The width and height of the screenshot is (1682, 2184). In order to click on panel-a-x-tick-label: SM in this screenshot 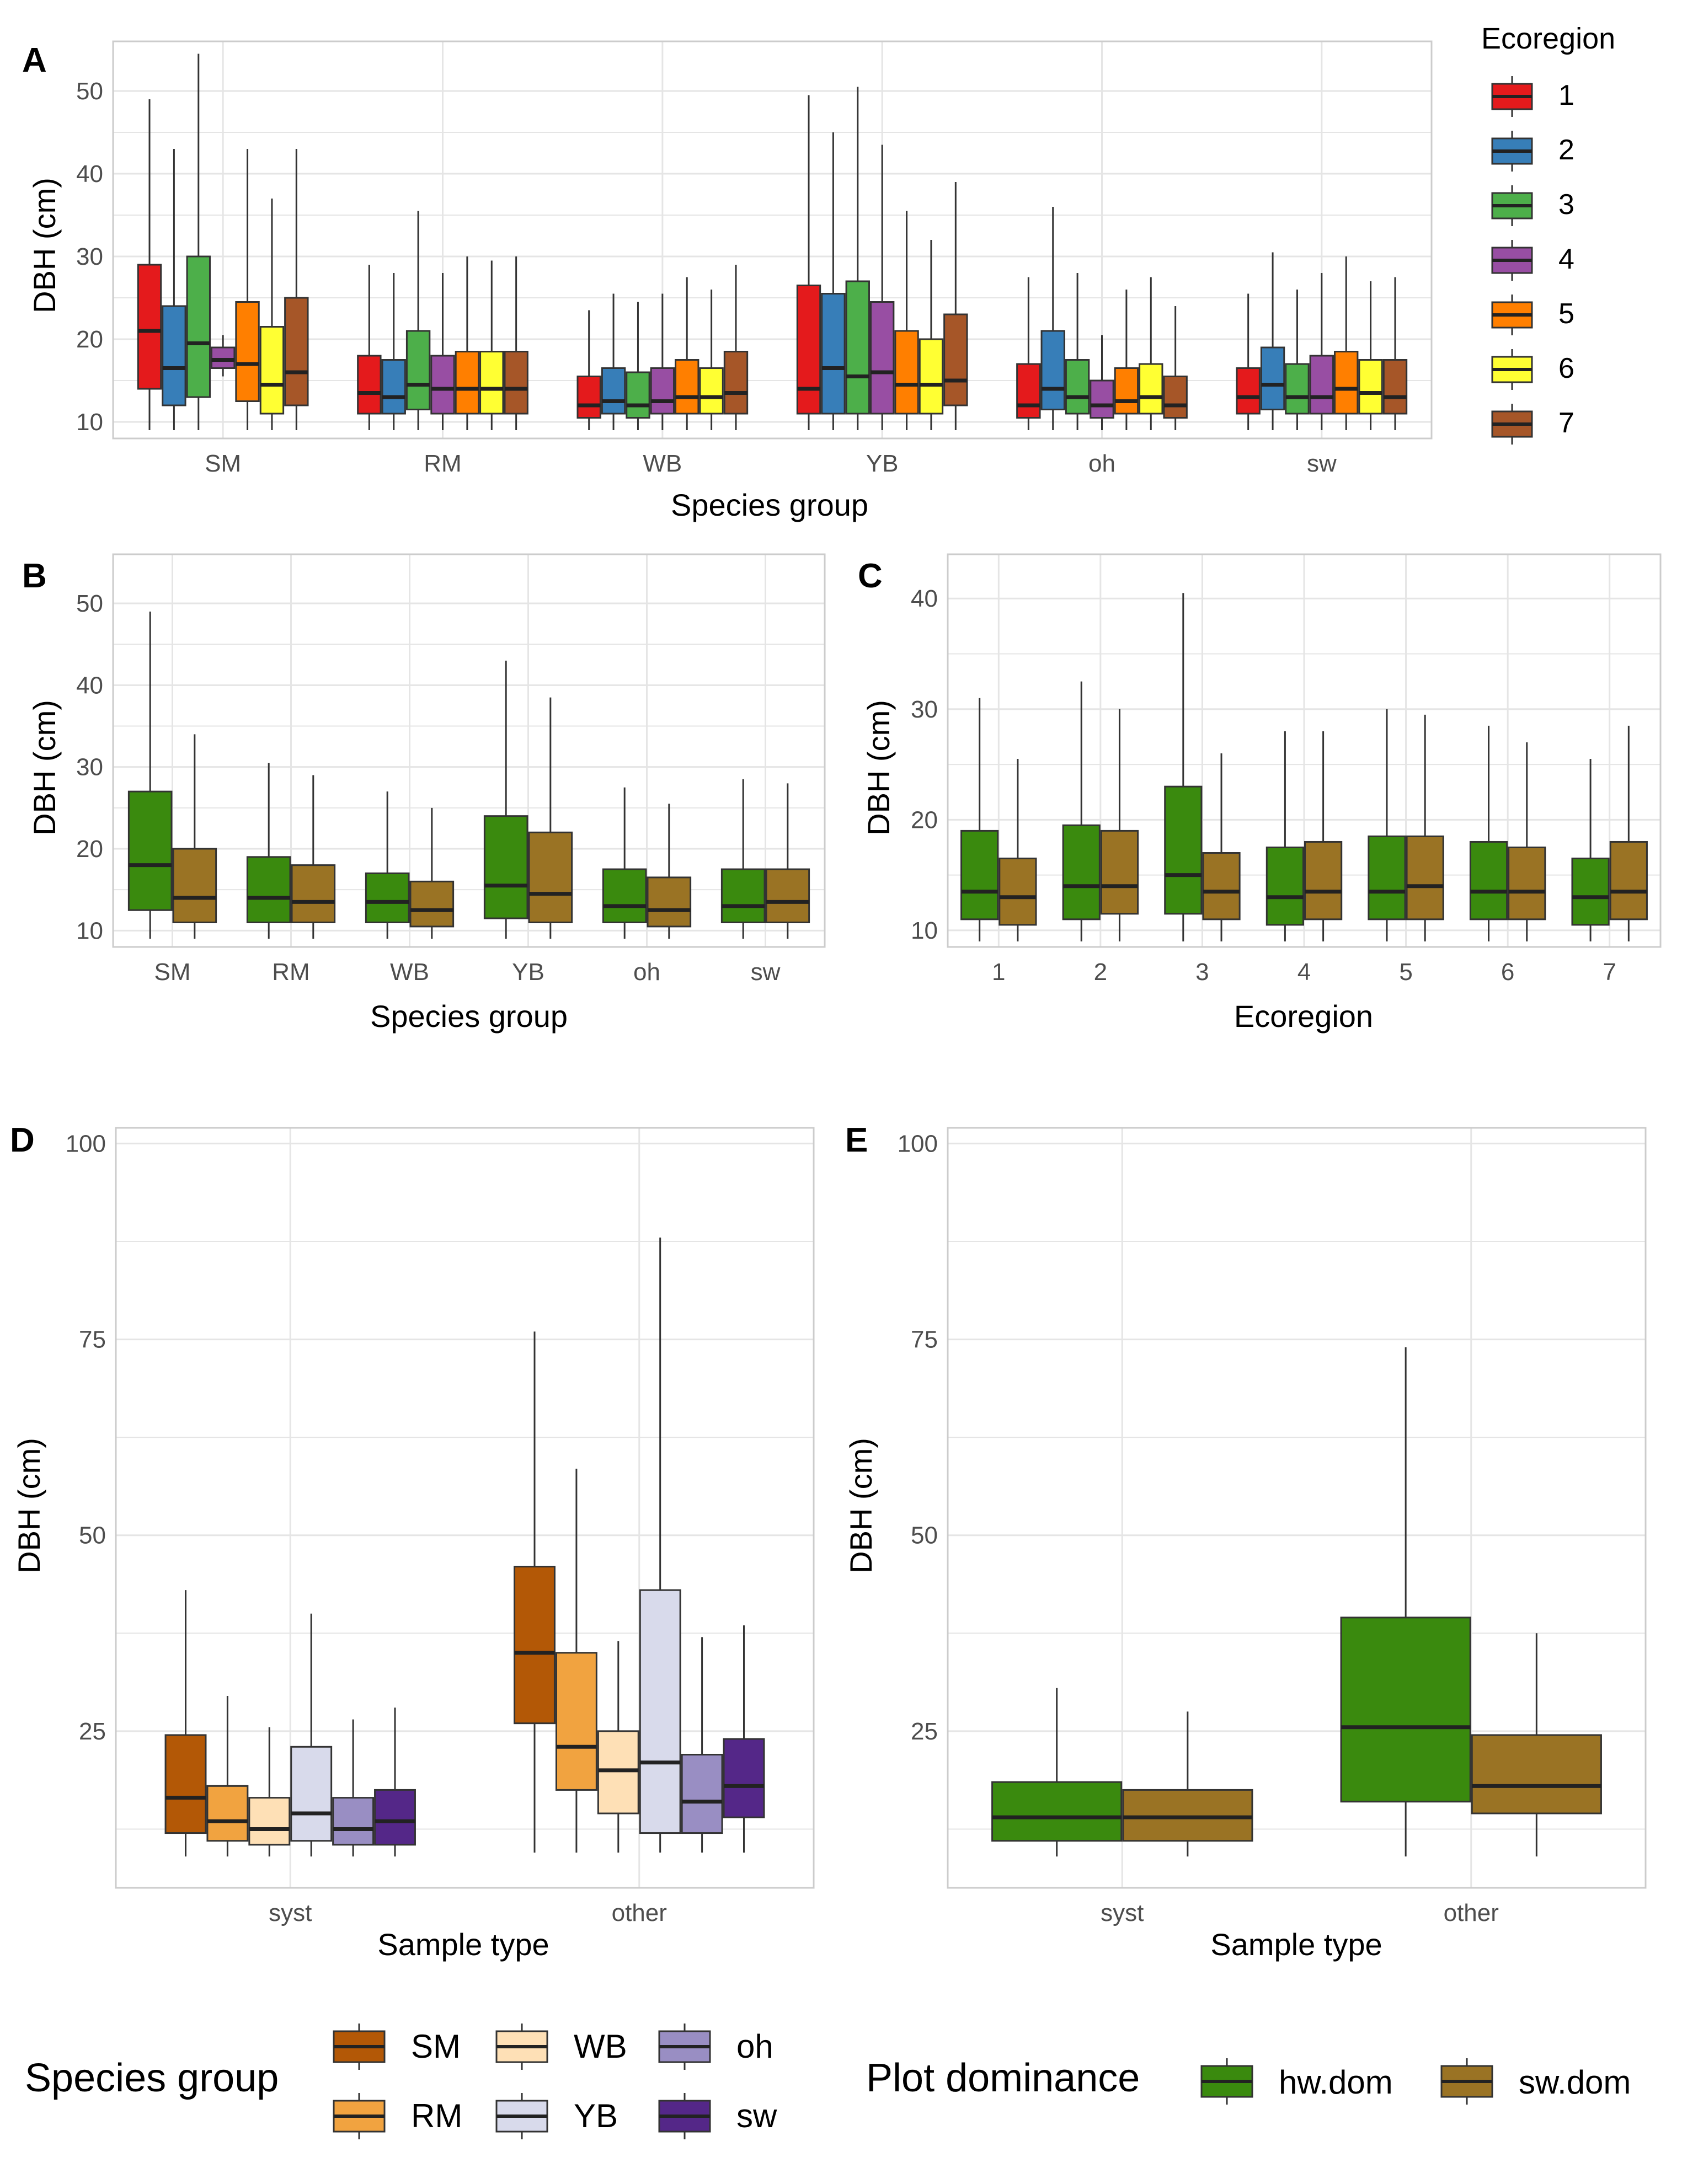, I will do `click(223, 463)`.